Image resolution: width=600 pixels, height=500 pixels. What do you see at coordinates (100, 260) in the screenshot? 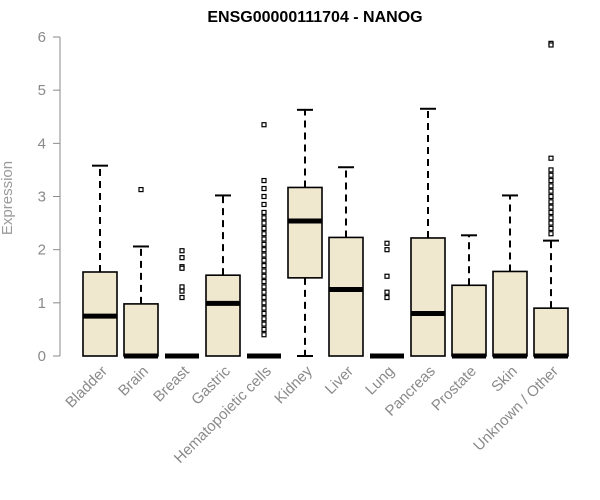
I see `box-bladder` at bounding box center [100, 260].